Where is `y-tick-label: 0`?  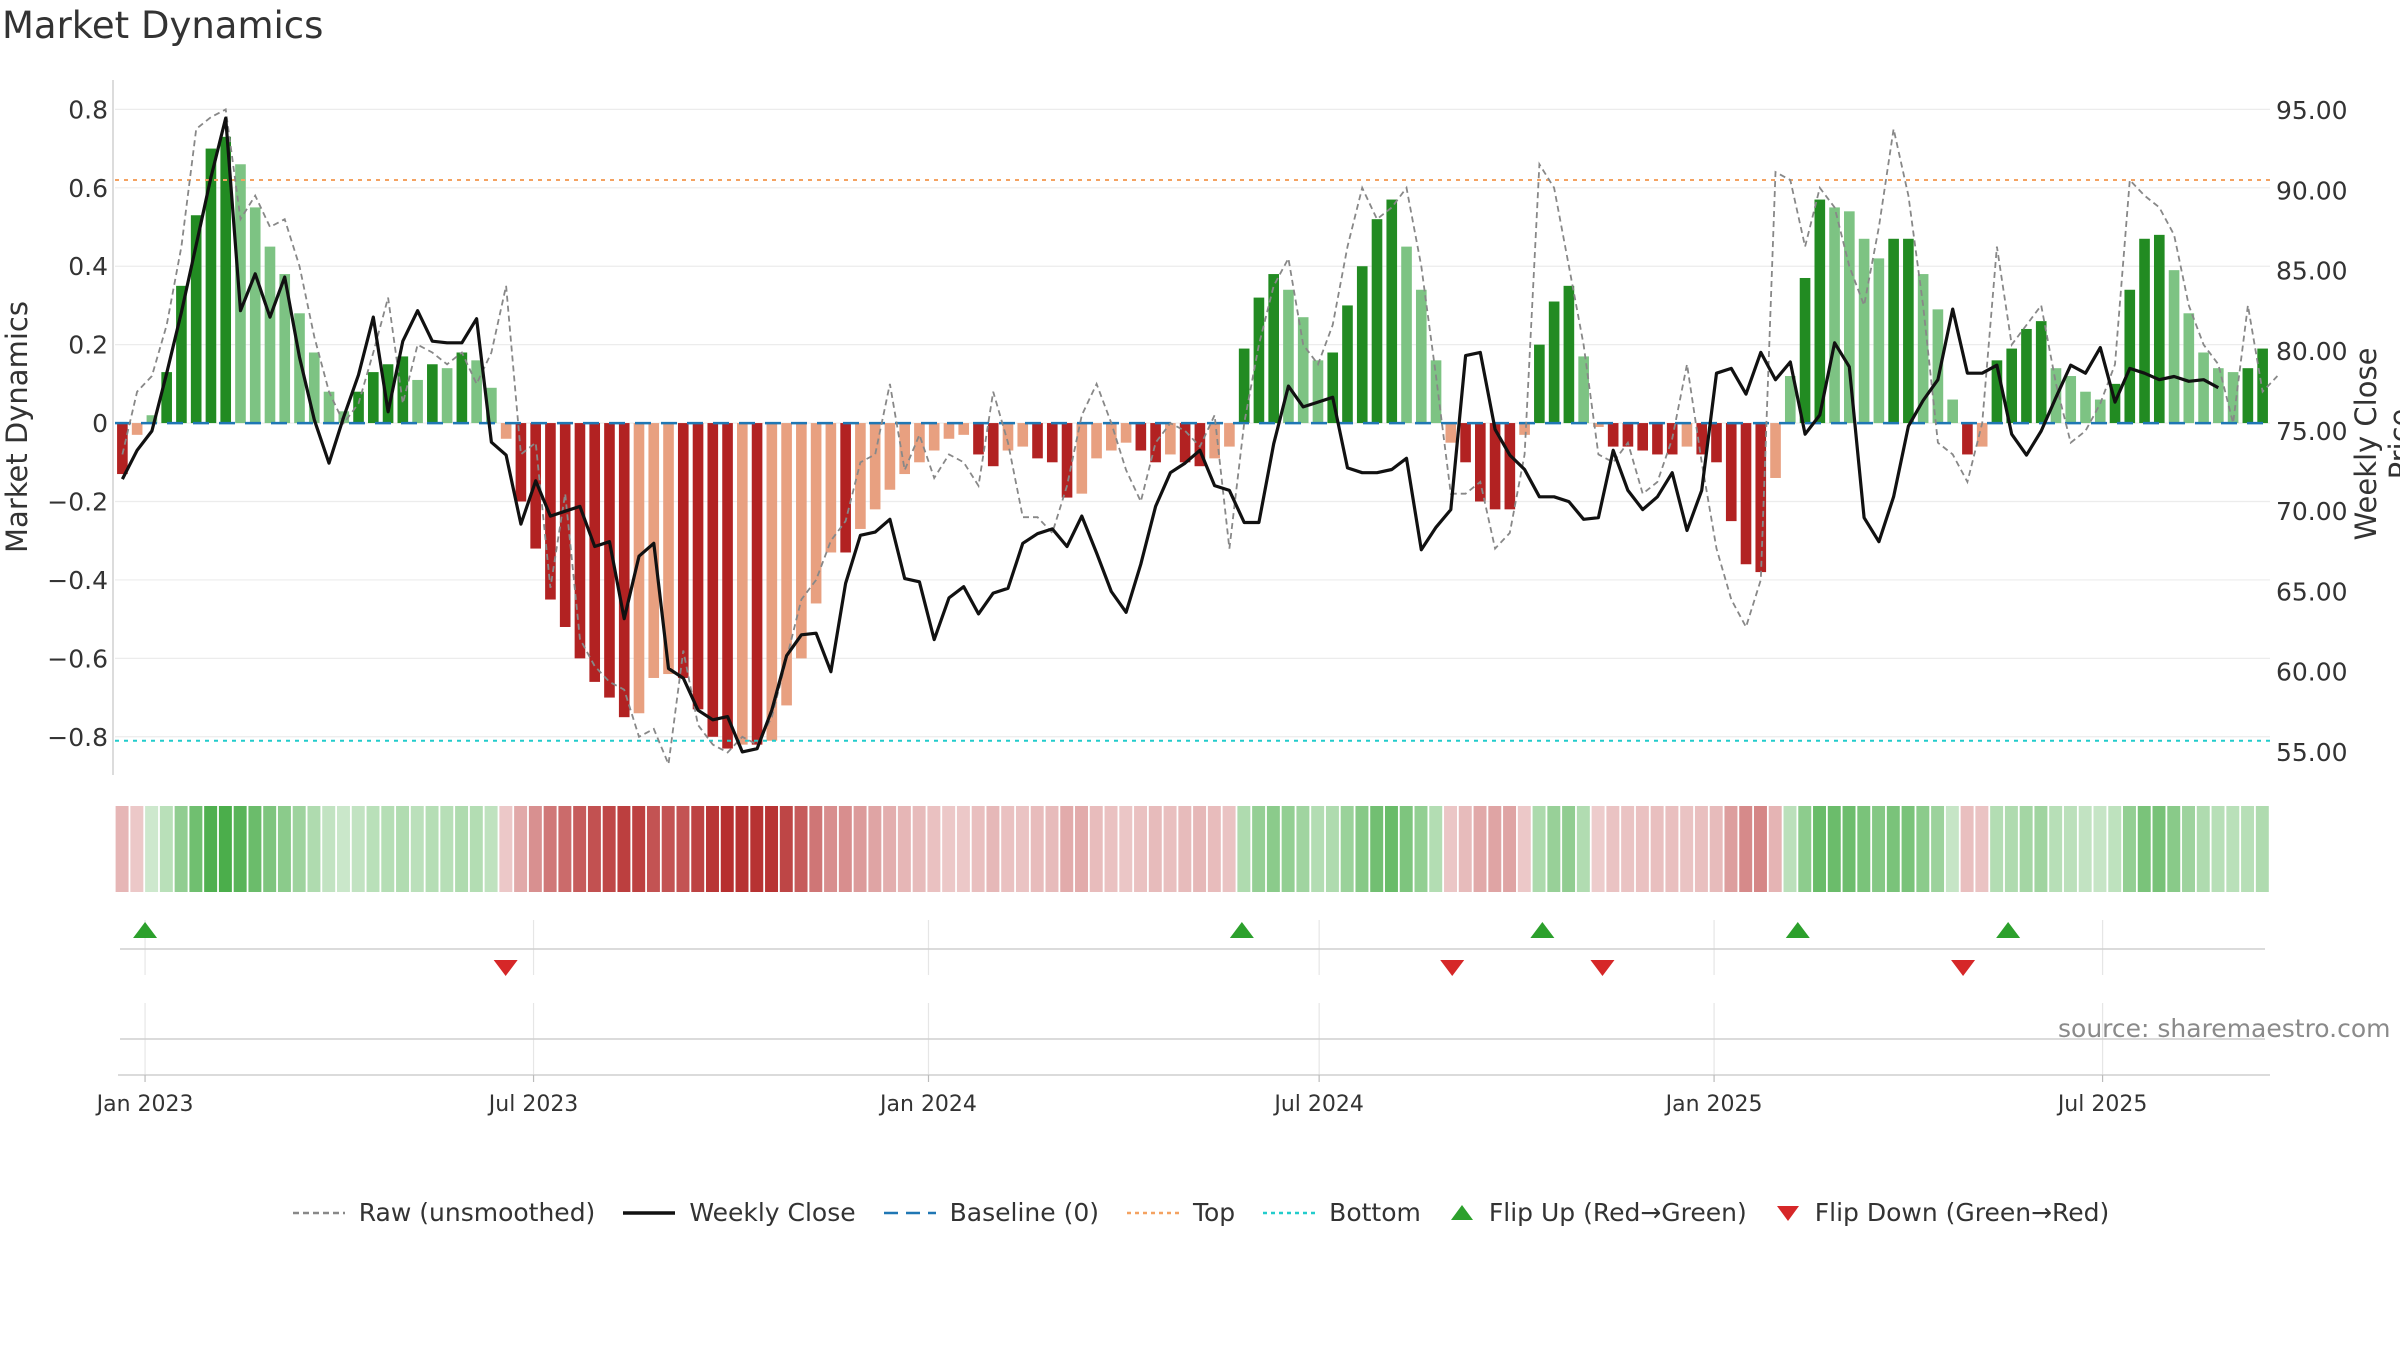
y-tick-label: 0 is located at coordinates (100, 423).